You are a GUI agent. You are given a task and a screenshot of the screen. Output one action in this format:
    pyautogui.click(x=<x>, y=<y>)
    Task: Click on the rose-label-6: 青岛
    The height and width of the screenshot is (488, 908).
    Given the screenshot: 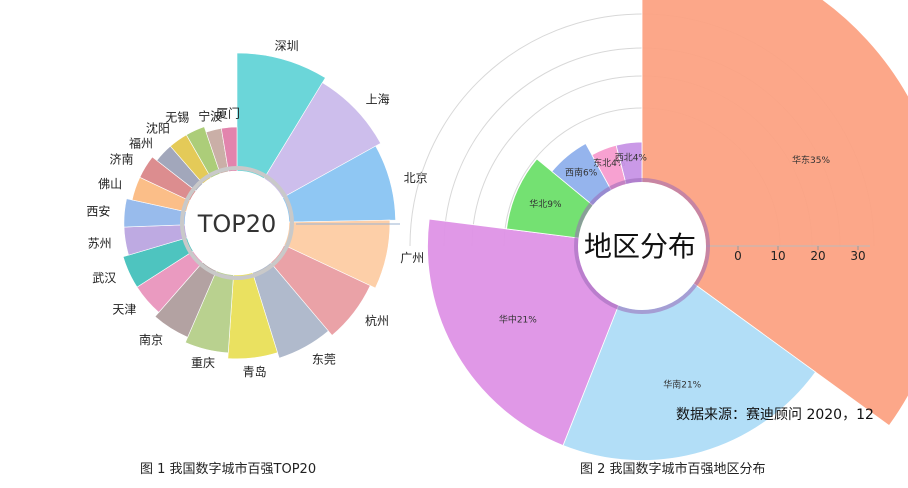 What is the action you would take?
    pyautogui.click(x=255, y=371)
    